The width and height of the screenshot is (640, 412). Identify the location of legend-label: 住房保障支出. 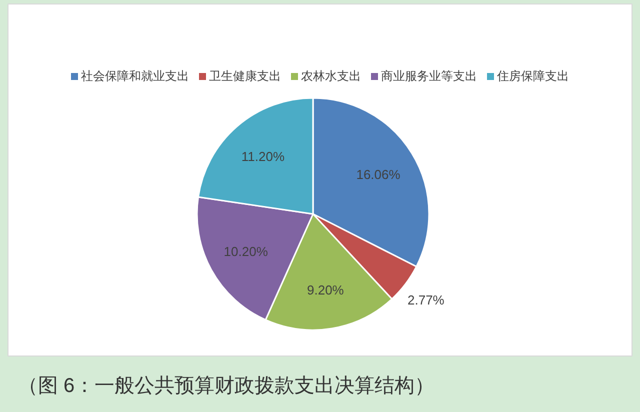
(532, 76).